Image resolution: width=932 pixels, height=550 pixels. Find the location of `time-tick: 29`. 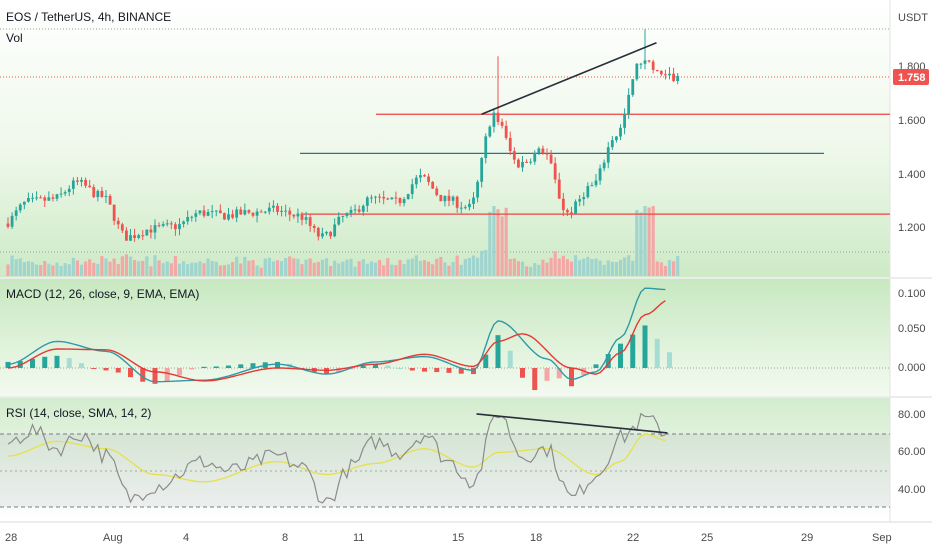

time-tick: 29 is located at coordinates (807, 538).